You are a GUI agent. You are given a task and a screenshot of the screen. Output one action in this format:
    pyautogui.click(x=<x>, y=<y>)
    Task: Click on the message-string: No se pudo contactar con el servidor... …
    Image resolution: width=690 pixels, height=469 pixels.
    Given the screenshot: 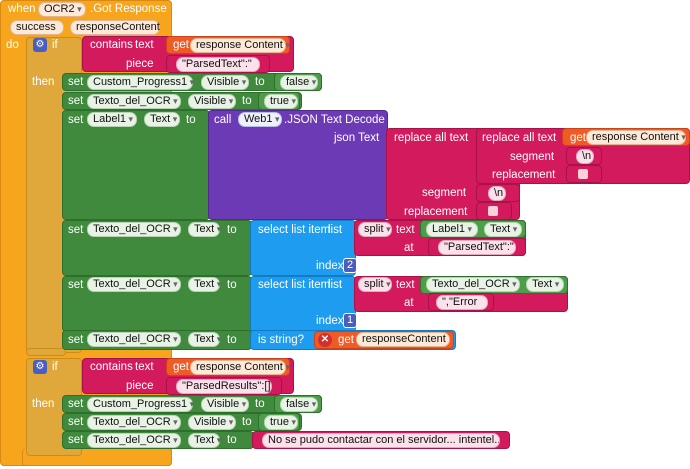 What is the action you would take?
    pyautogui.click(x=381, y=440)
    